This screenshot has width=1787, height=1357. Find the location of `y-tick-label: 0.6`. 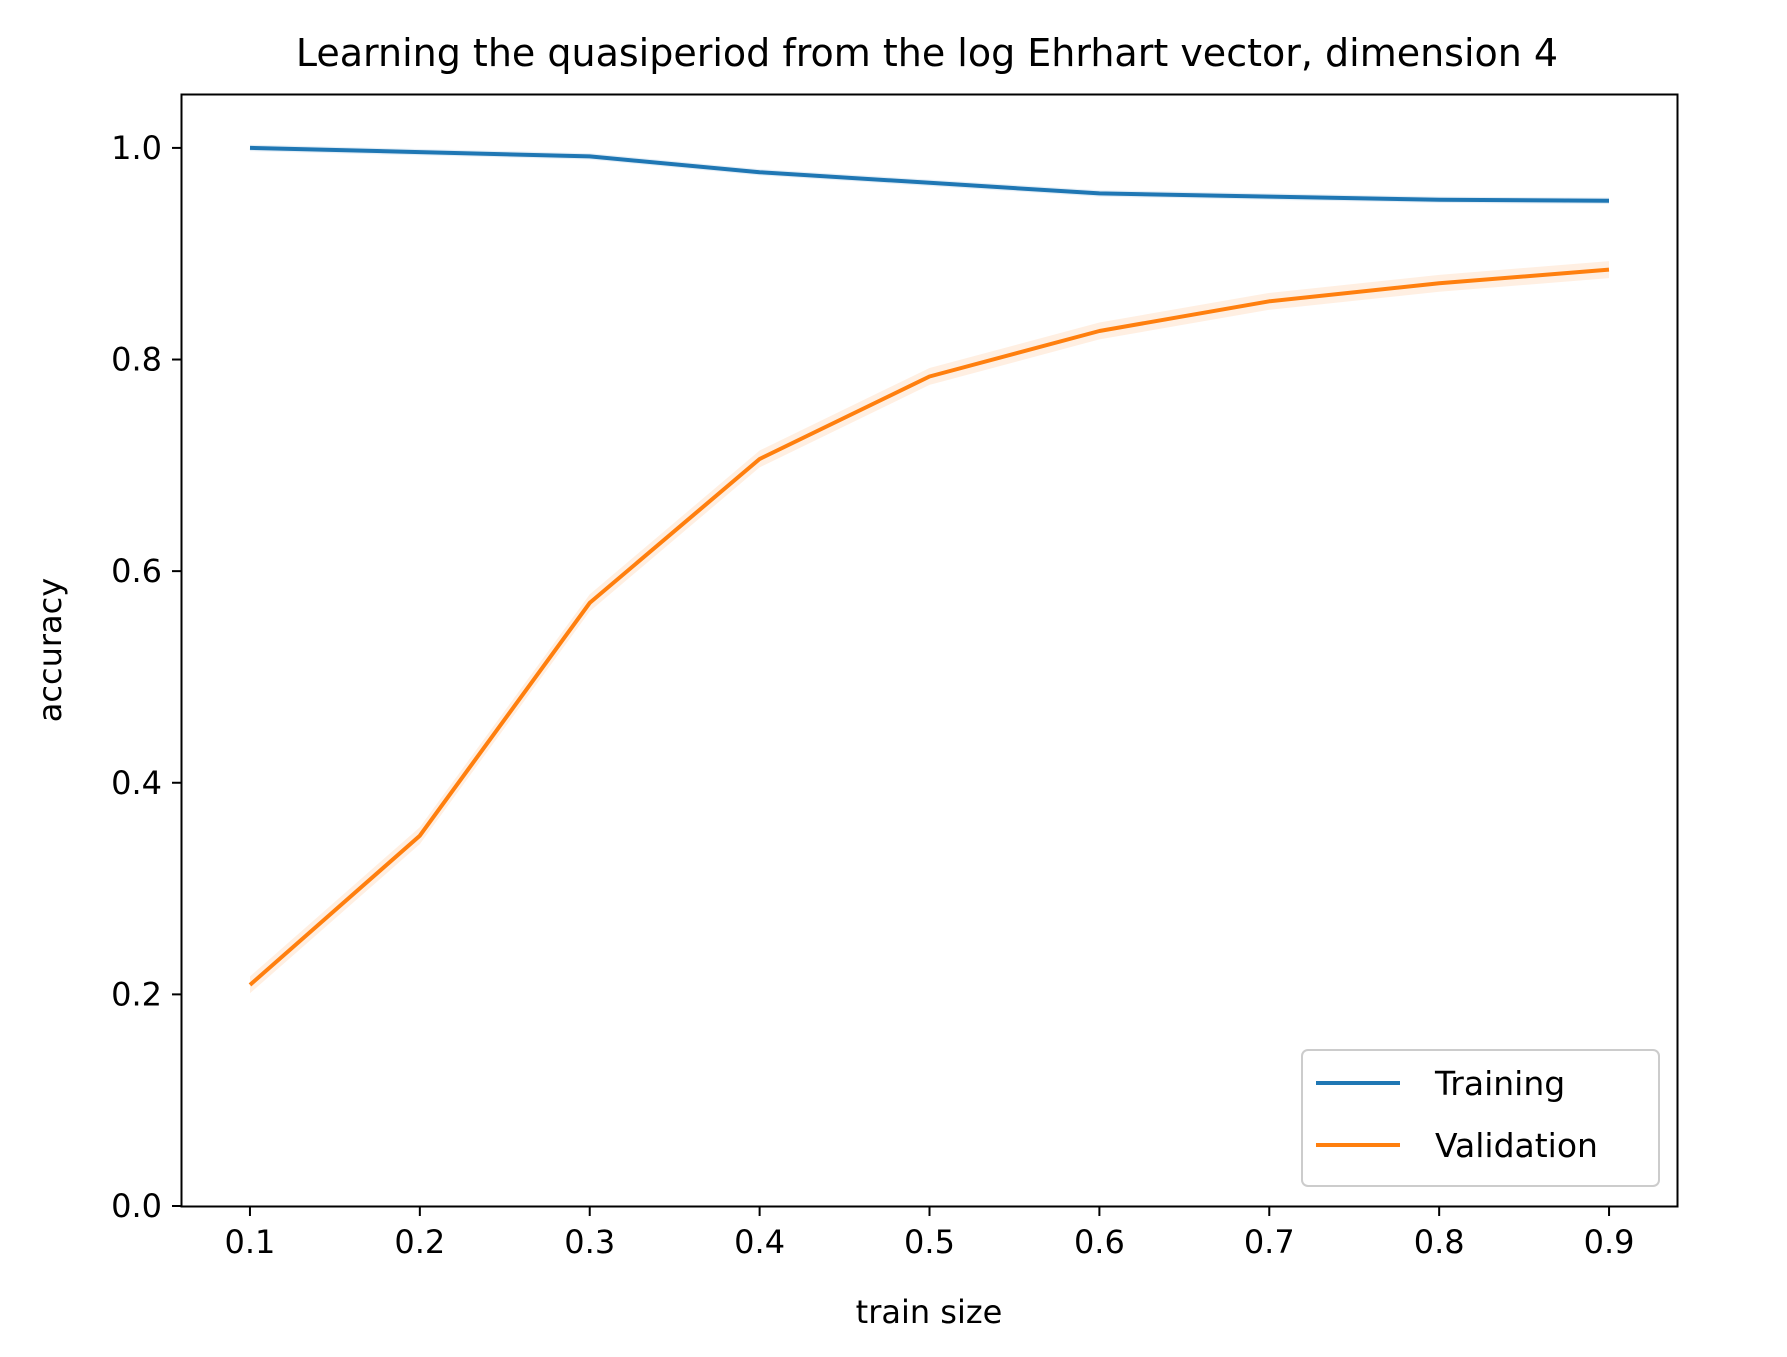

y-tick-label: 0.6 is located at coordinates (136, 571).